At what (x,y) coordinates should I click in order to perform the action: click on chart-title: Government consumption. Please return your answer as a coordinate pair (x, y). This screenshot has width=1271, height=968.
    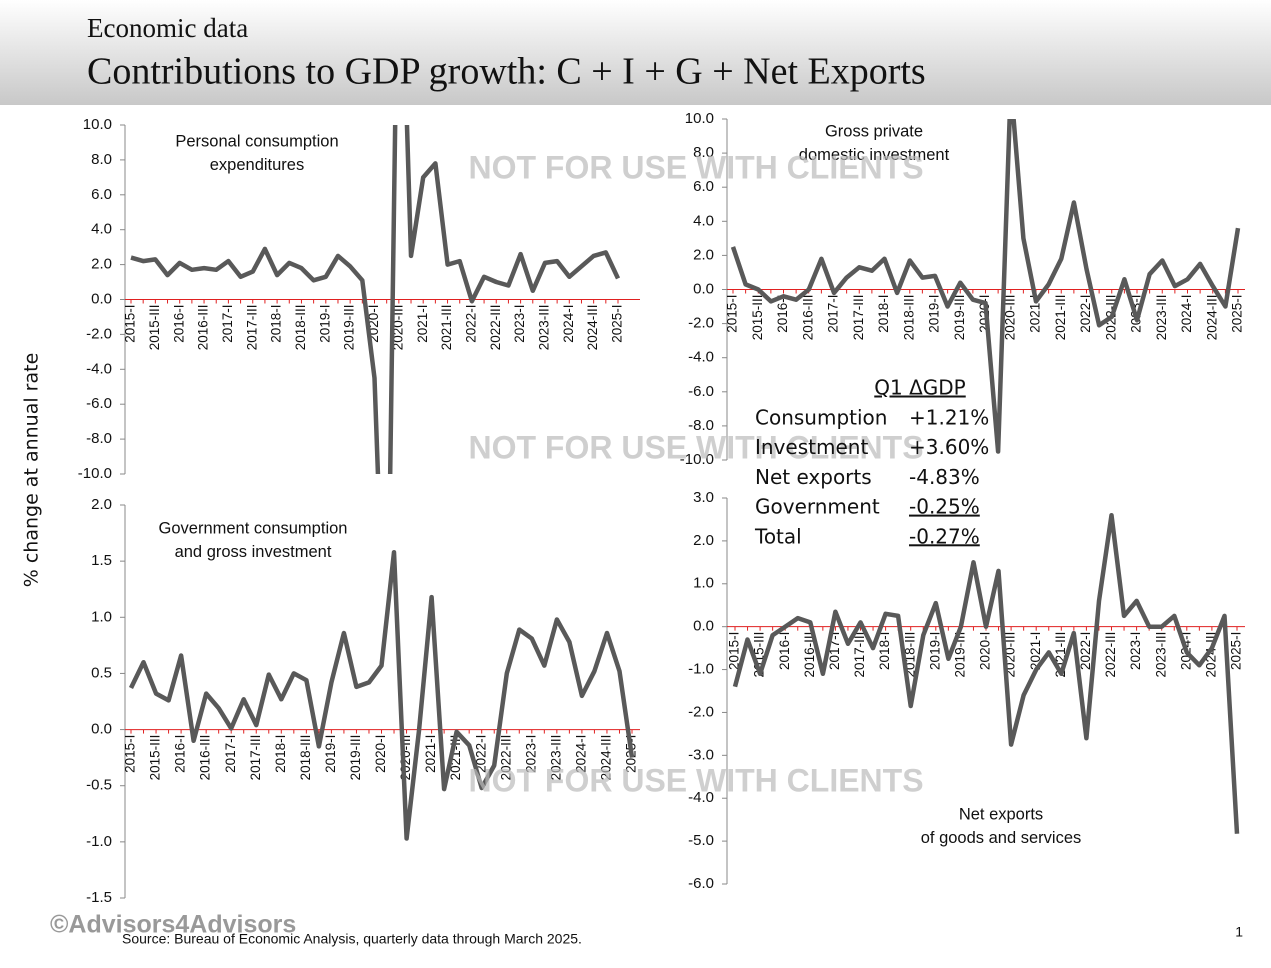
    Looking at the image, I should click on (253, 528).